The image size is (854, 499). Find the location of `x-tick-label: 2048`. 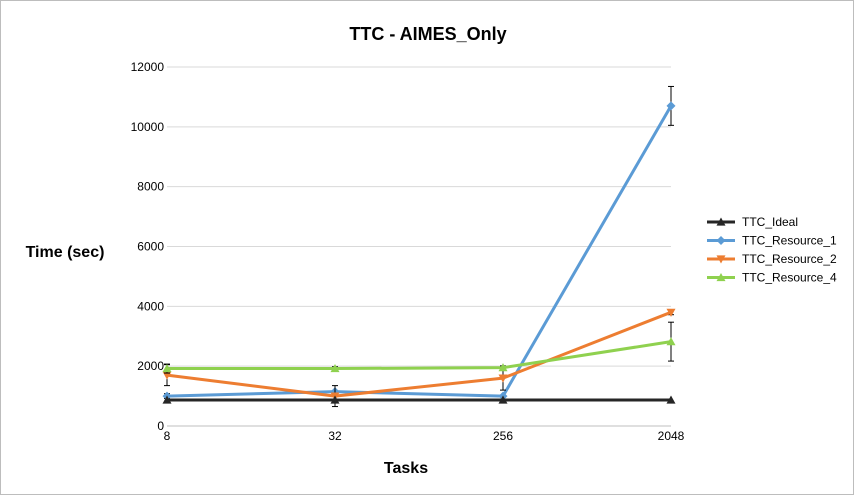

x-tick-label: 2048 is located at coordinates (671, 436).